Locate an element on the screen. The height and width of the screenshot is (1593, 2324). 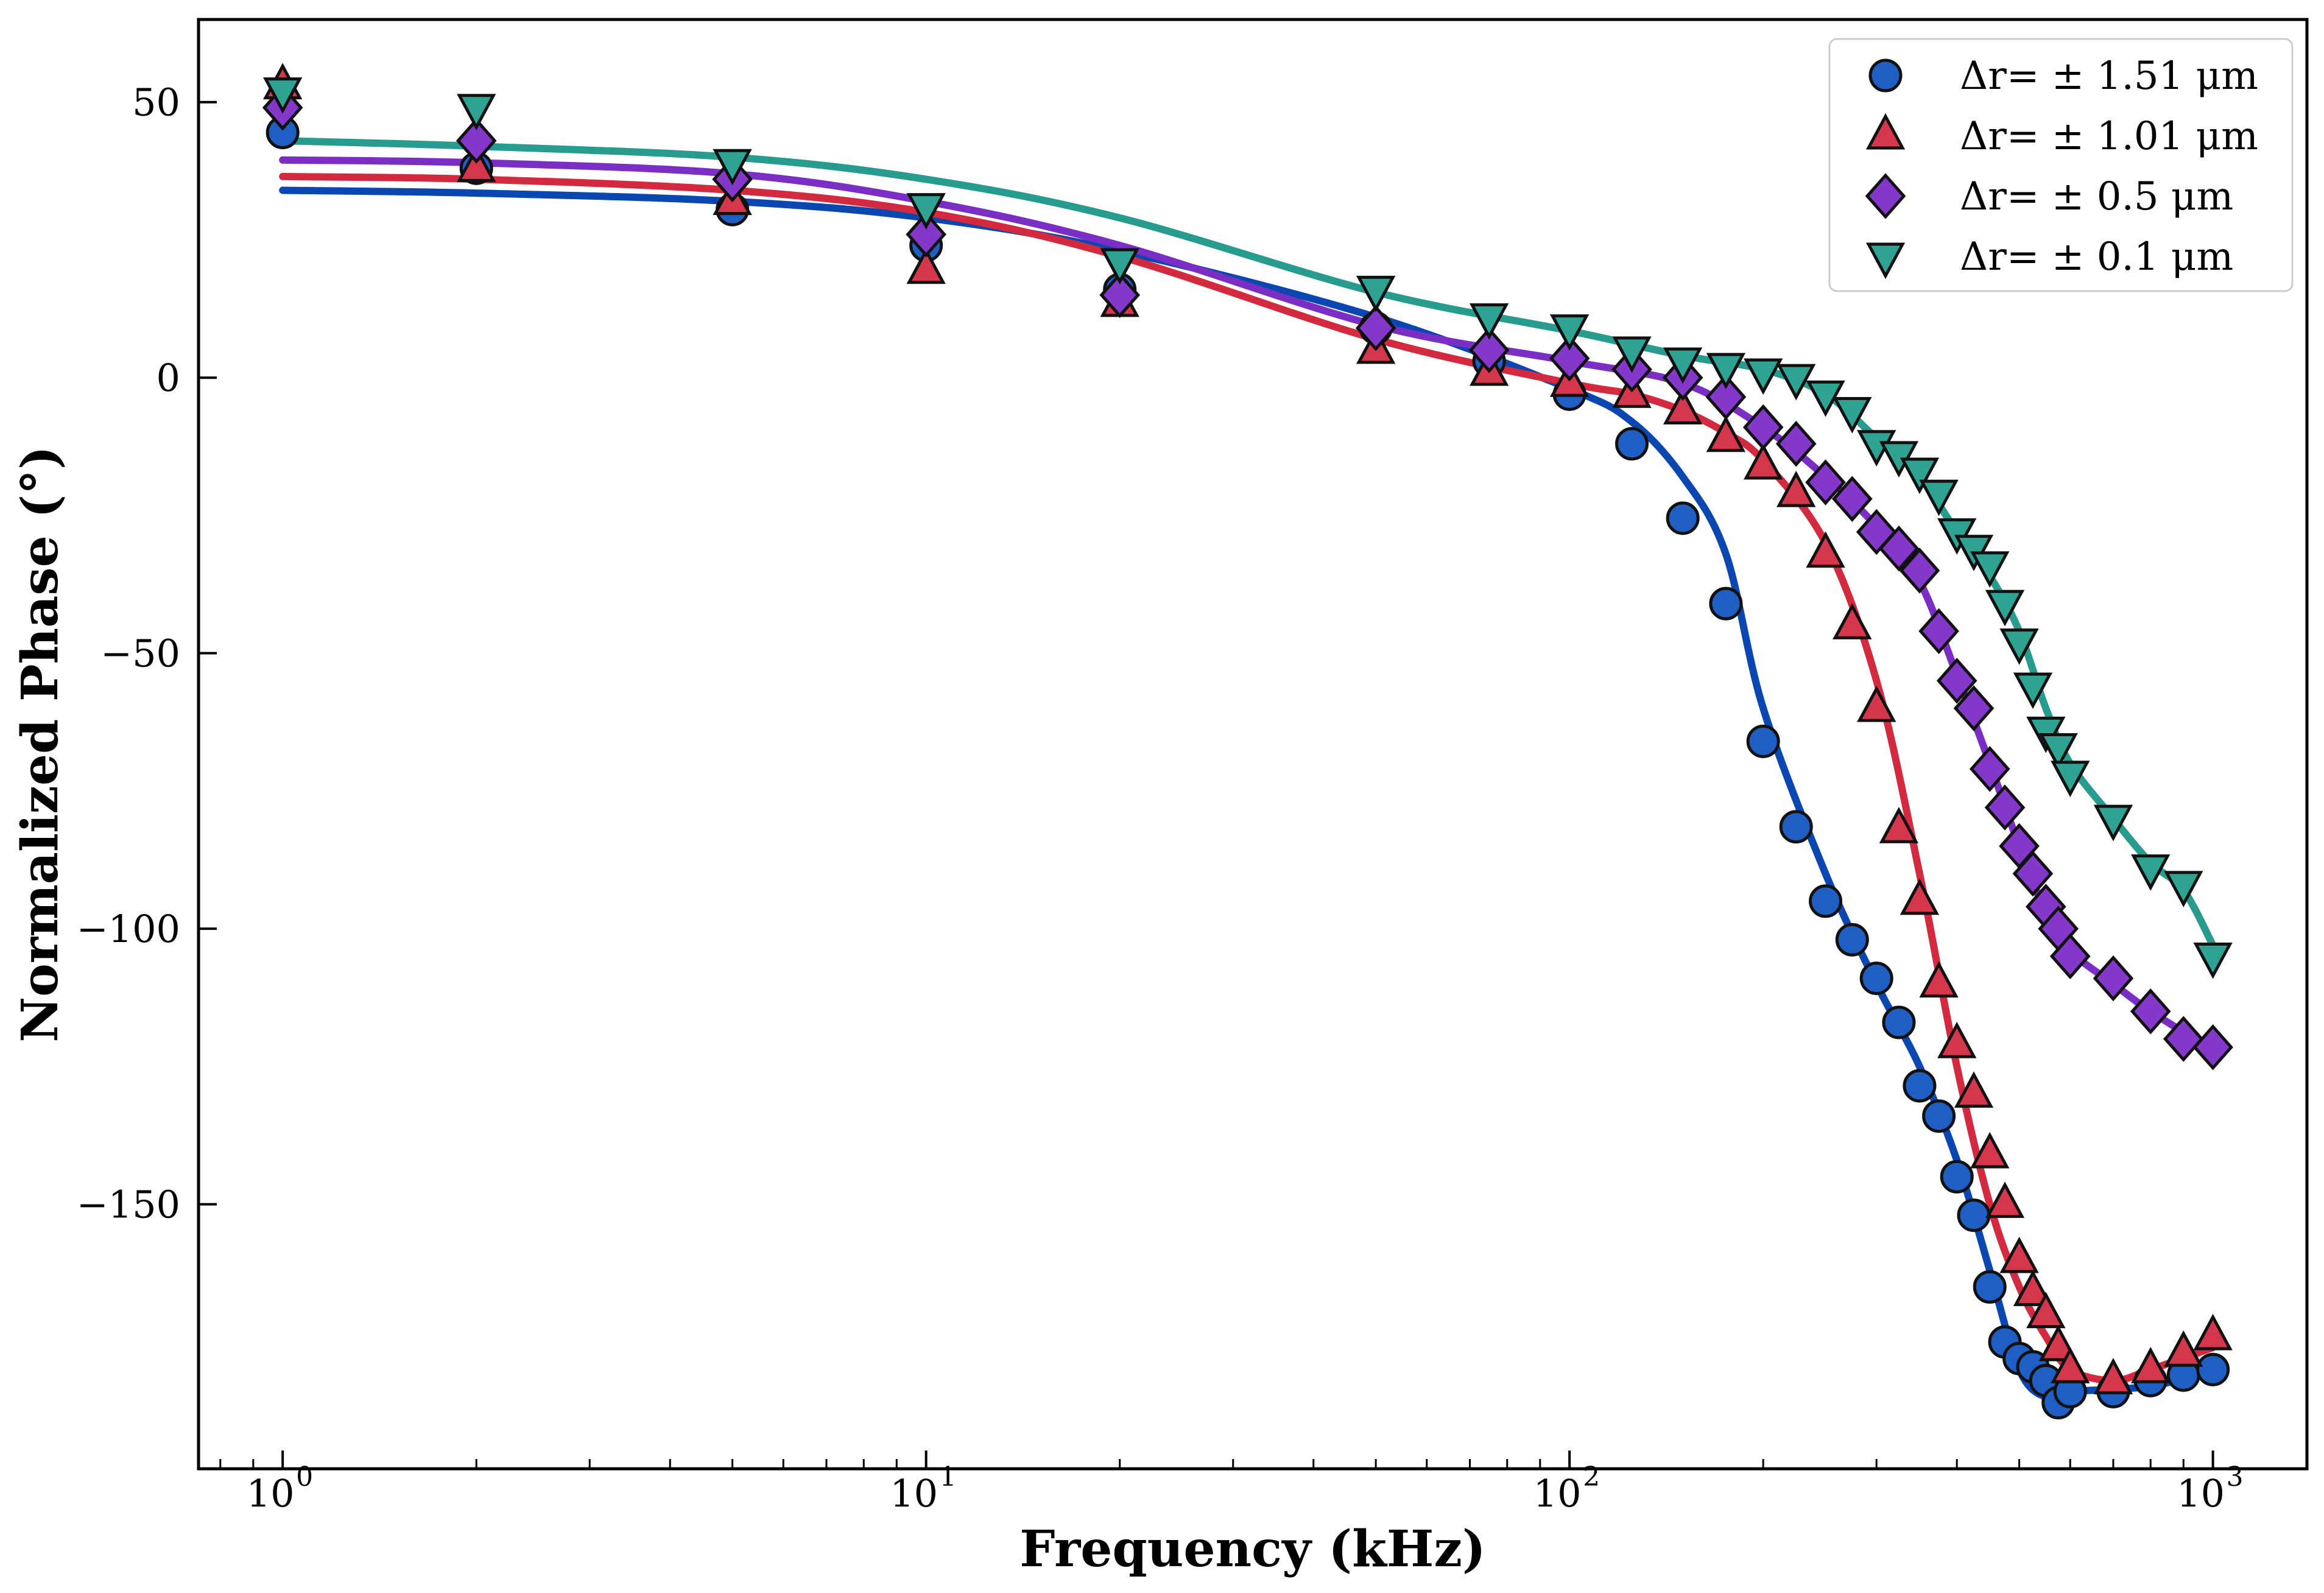
x-tick-exponent: 1 is located at coordinates (948, 1477).